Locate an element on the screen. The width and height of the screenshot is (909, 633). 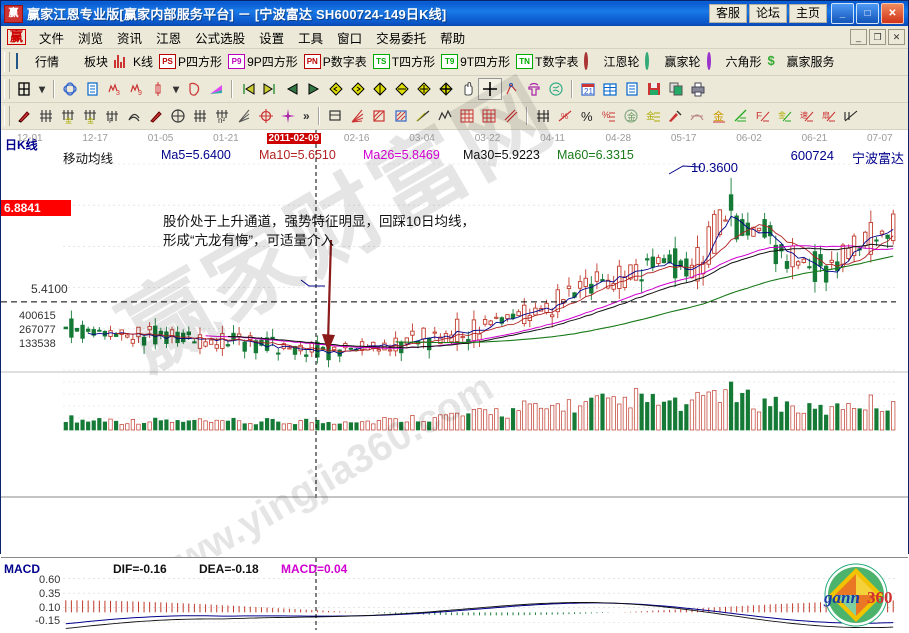
f-slope-icon: F is located at coordinates (763, 116).